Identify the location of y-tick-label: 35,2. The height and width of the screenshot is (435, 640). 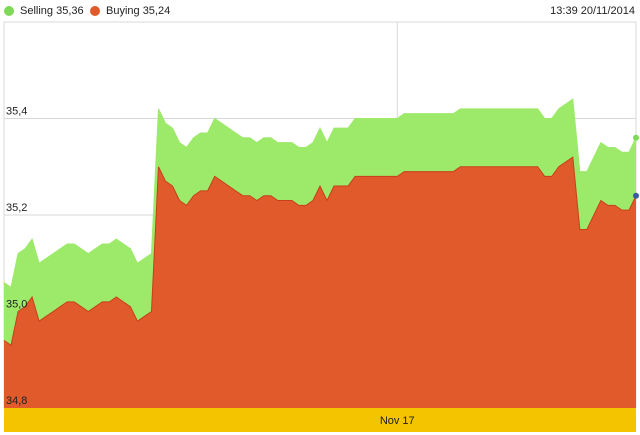
(16, 208).